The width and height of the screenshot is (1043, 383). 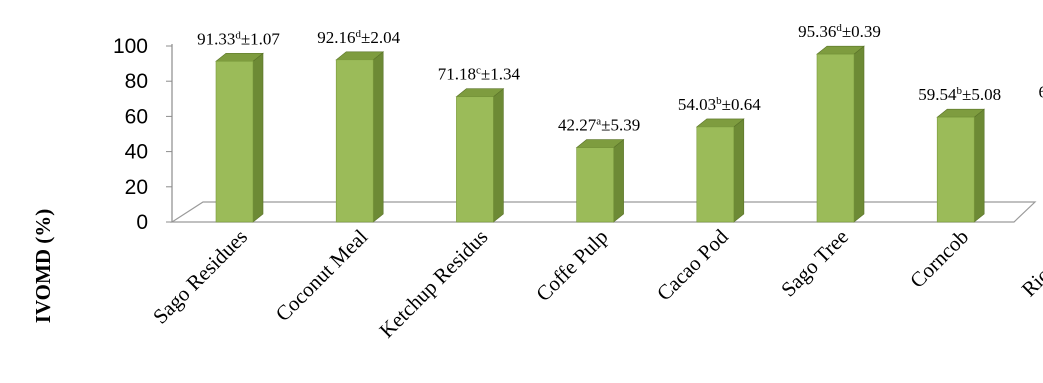 What do you see at coordinates (322, 275) in the screenshot?
I see `category-label: Coconut Meal` at bounding box center [322, 275].